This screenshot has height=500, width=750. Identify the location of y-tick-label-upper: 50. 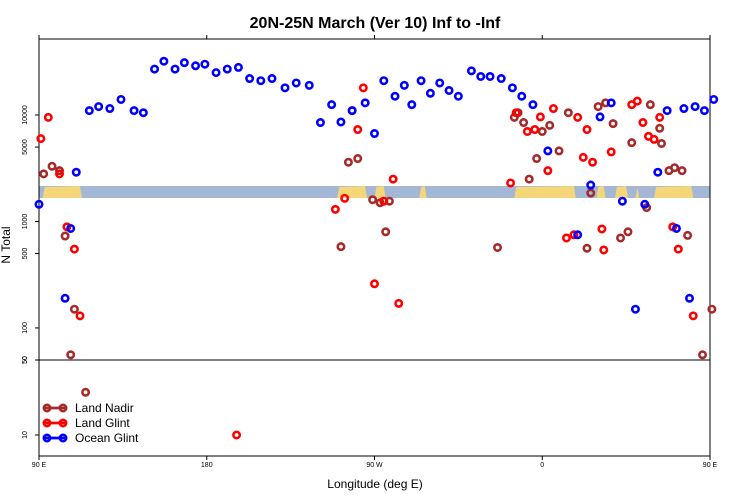
(25, 360).